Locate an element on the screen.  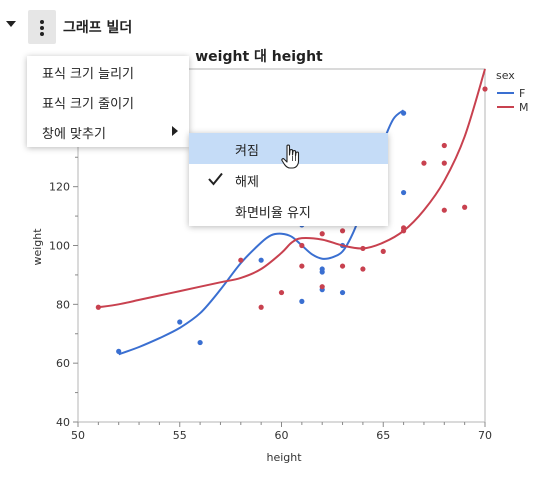
submenu-item-label: 켜짐 is located at coordinates (247, 151).